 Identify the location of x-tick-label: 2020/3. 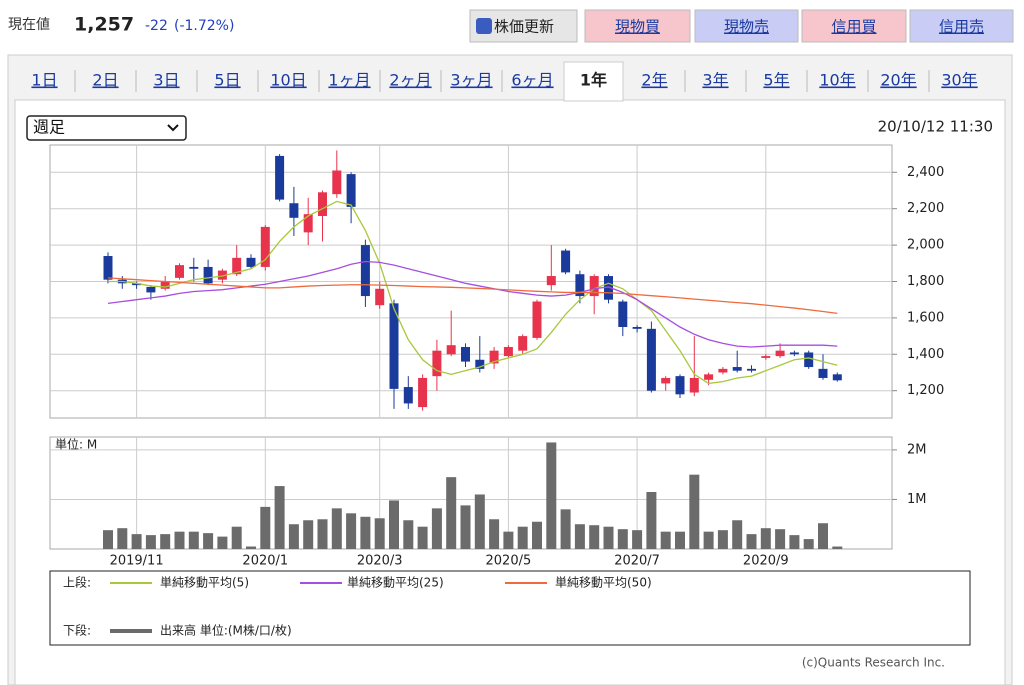
(380, 561).